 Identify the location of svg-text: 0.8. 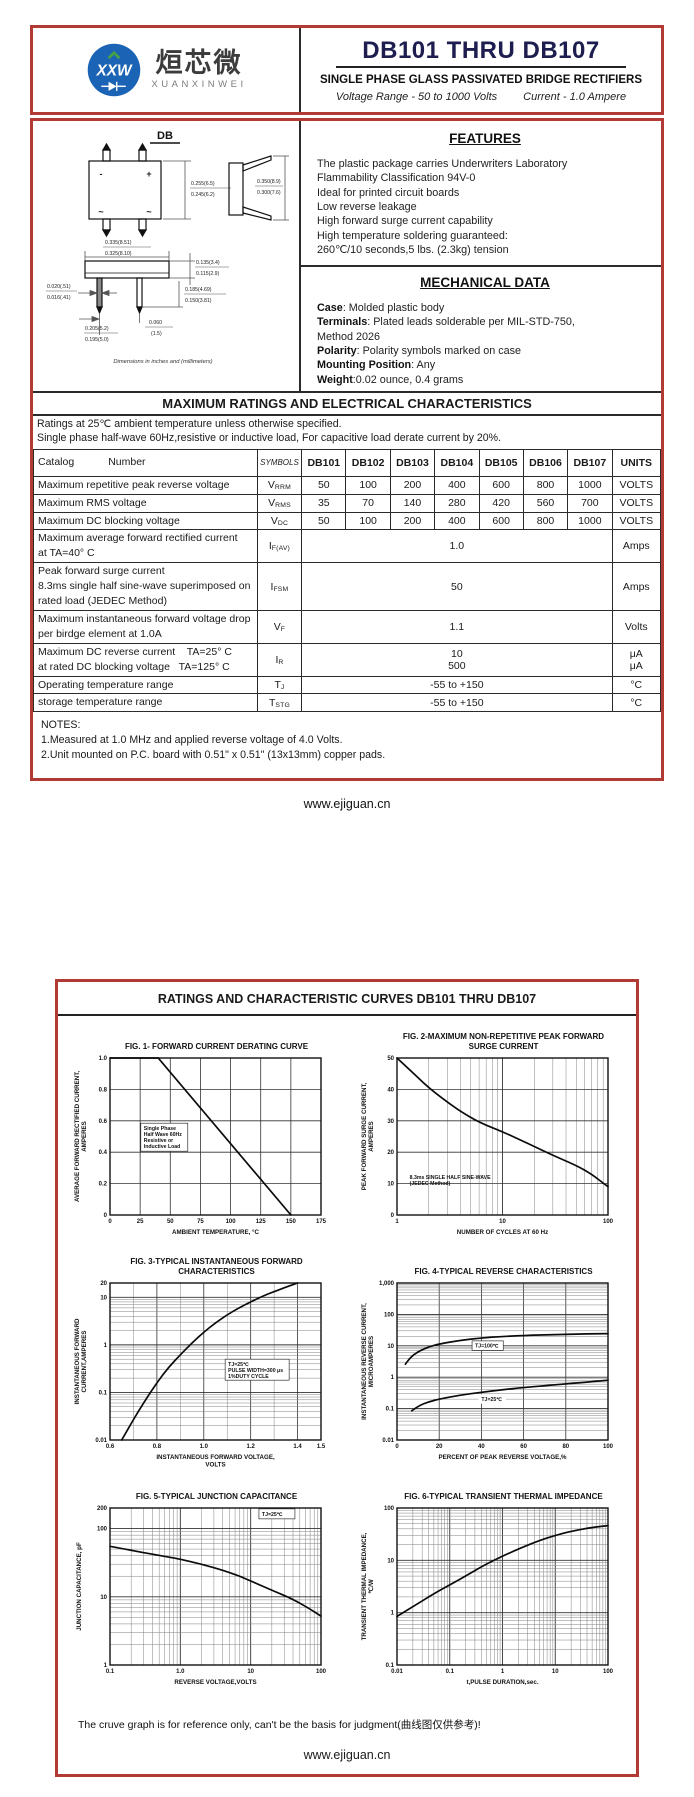
(102, 1091).